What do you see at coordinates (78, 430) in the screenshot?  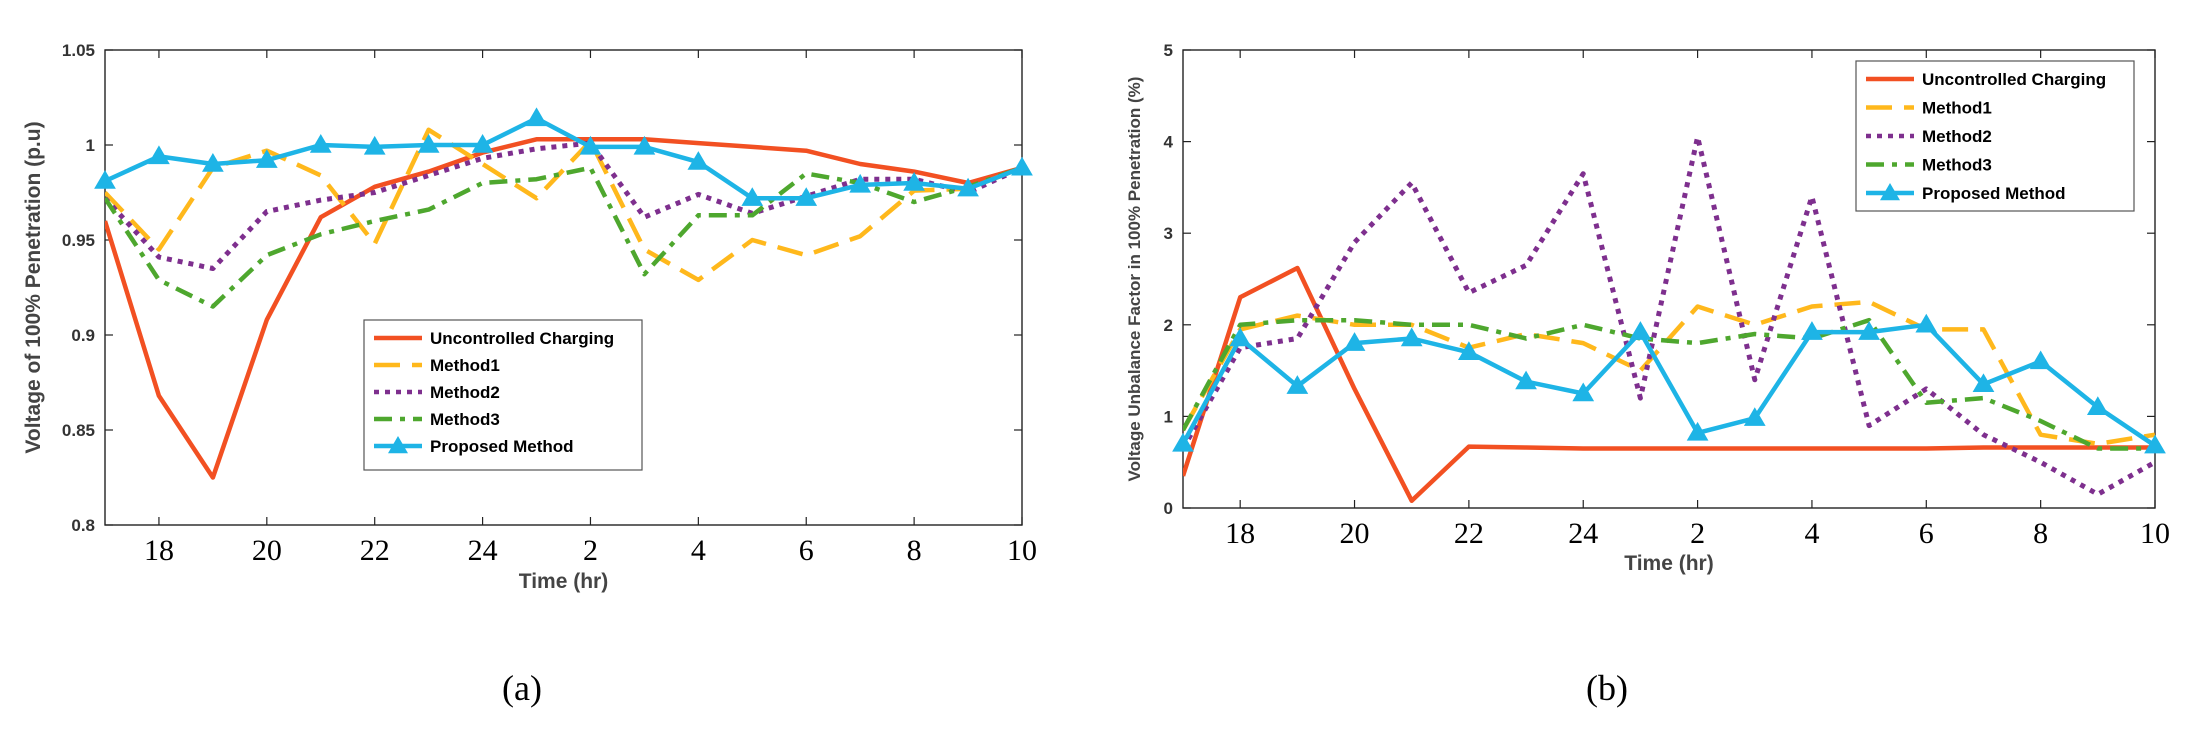 I see `y-tick-label: 0.85` at bounding box center [78, 430].